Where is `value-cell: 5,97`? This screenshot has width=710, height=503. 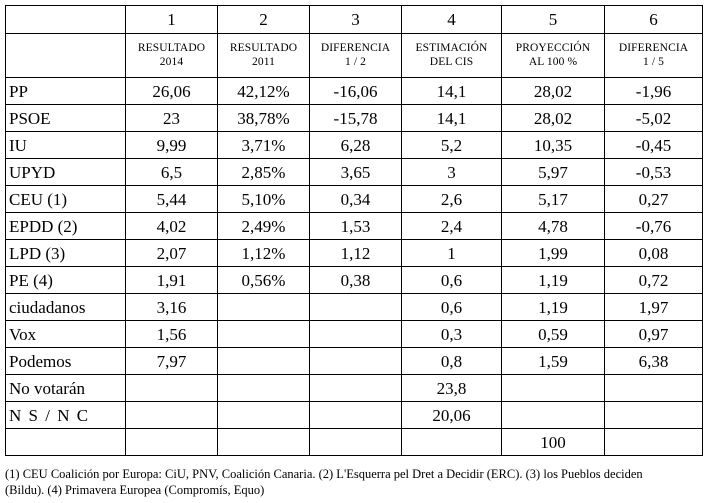
value-cell: 5,97 is located at coordinates (553, 172).